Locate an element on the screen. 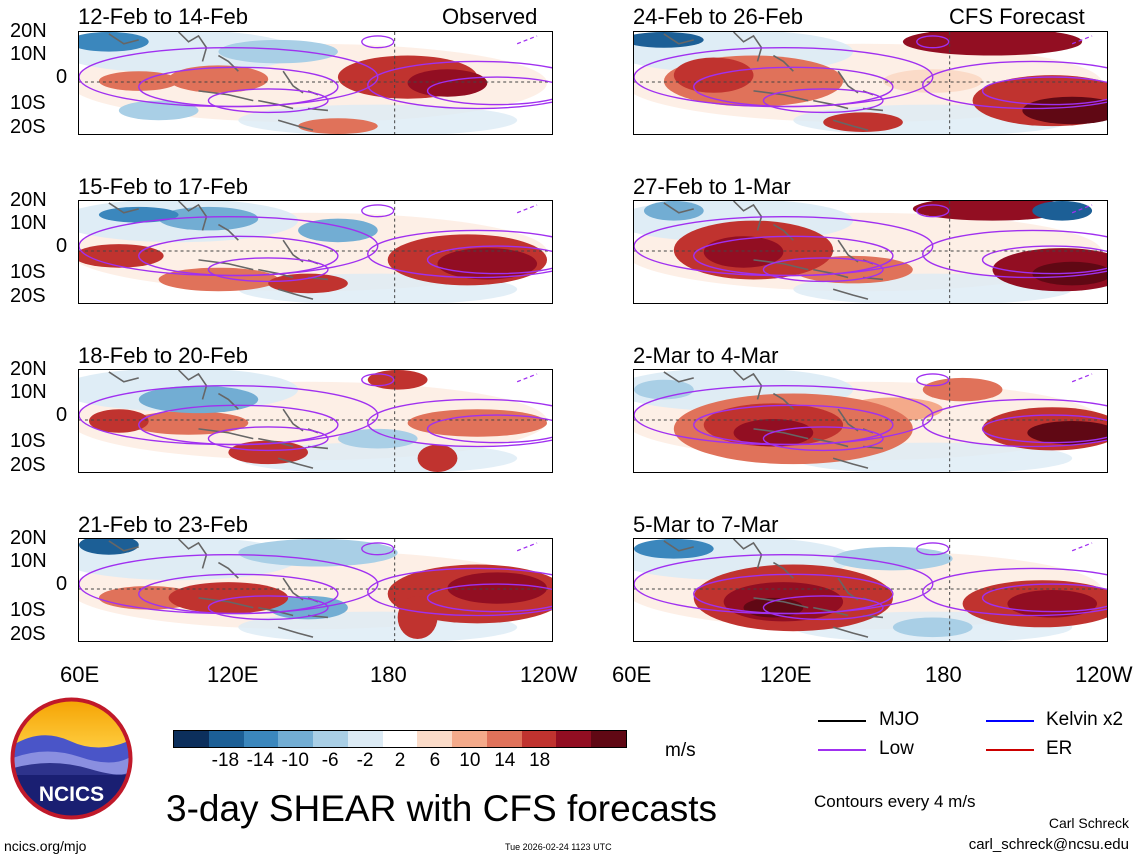 Image resolution: width=1135 pixels, height=860 pixels. panel-title-1: 12-Feb to 14-Feb is located at coordinates (163, 16).